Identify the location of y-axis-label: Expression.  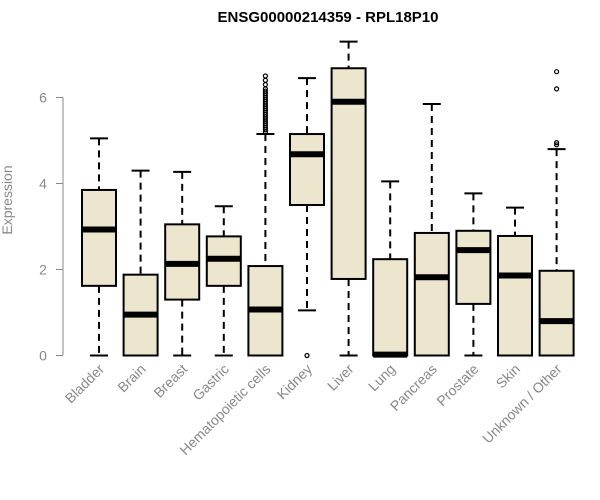
(7, 199).